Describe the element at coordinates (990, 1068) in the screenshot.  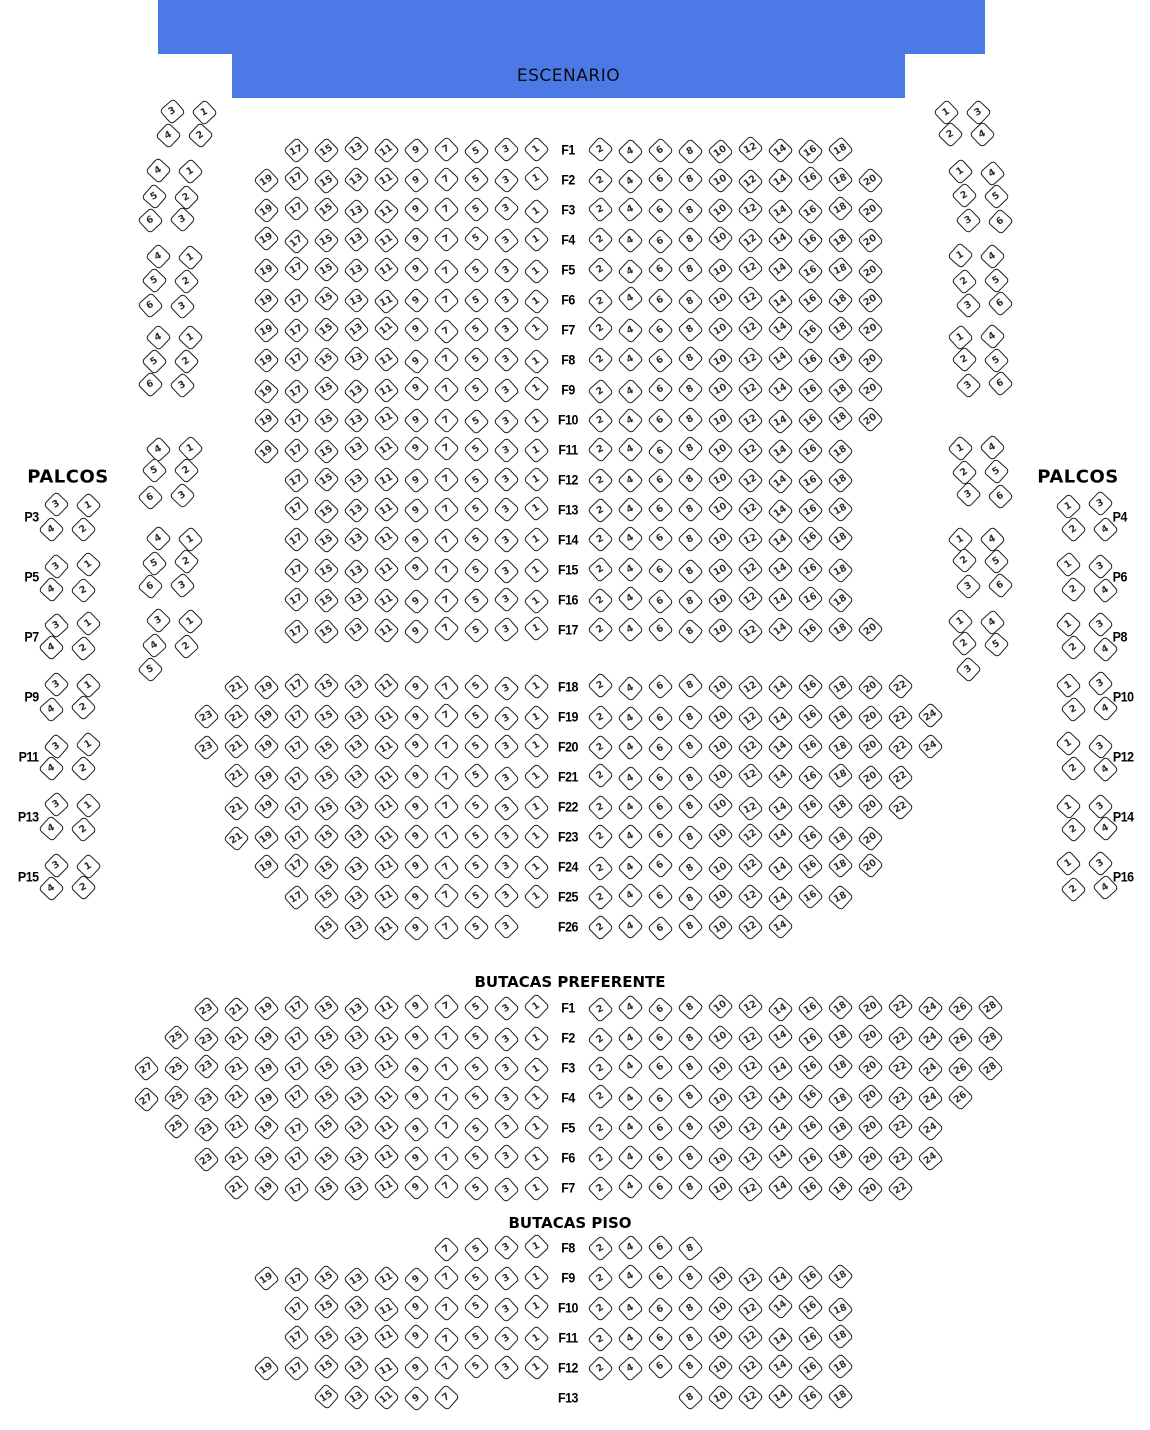
I see `seat: 28` at that location.